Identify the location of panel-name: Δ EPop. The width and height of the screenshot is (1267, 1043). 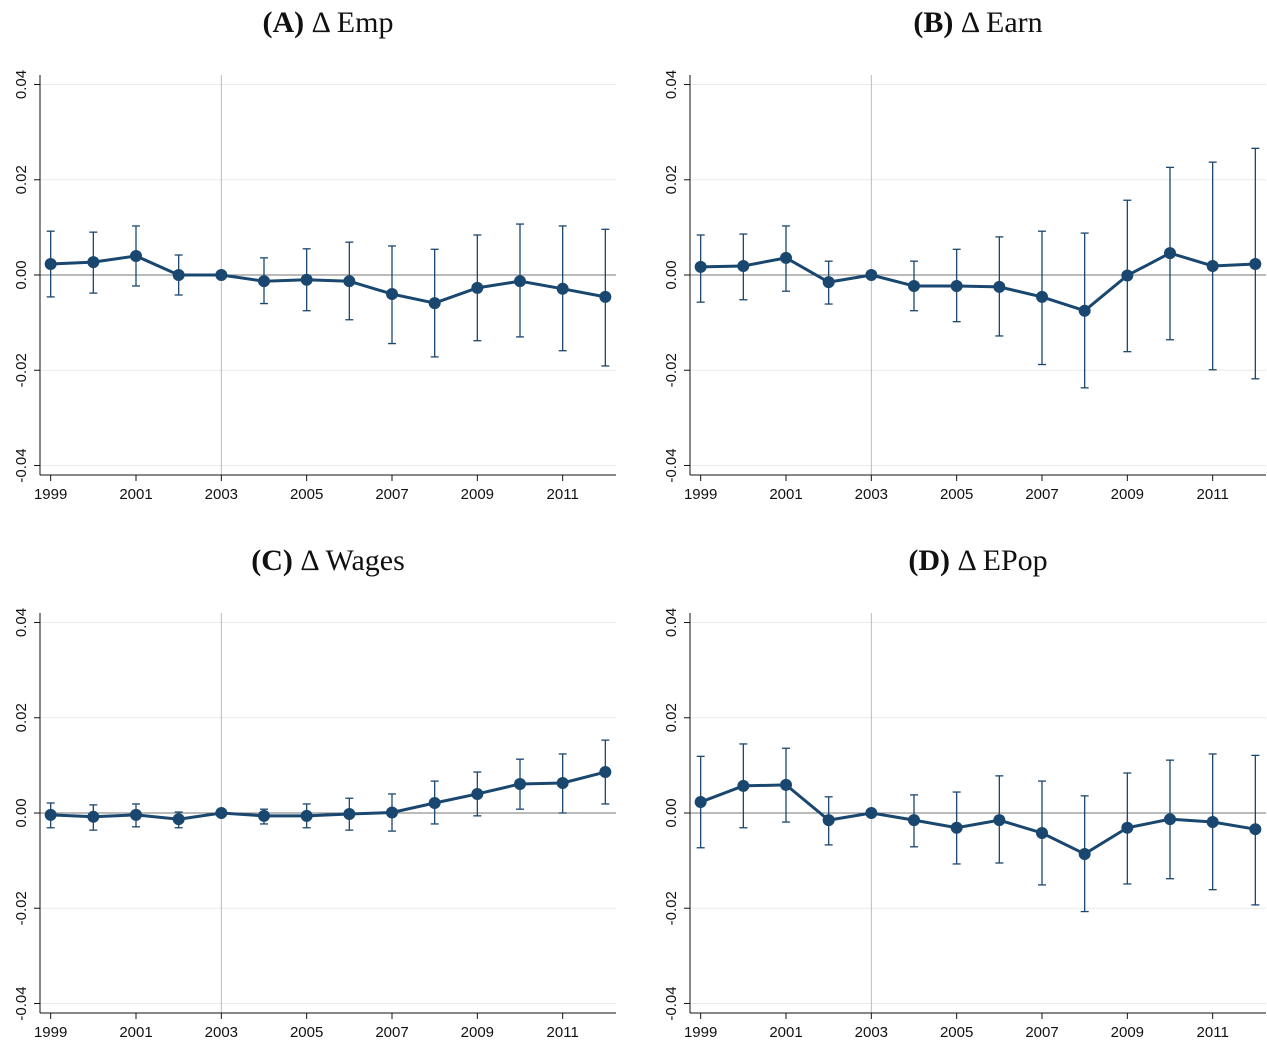
(1003, 560).